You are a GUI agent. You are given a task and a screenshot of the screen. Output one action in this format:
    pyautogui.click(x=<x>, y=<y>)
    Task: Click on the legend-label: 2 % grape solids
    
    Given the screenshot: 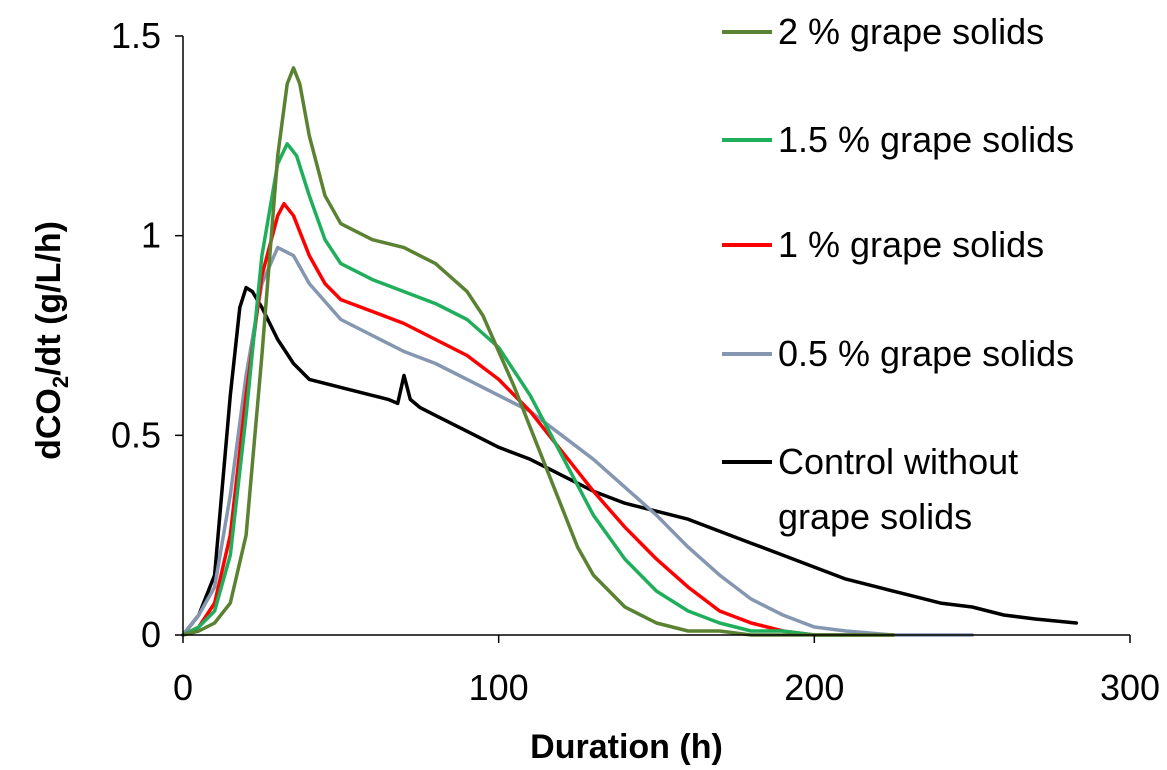 What is the action you would take?
    pyautogui.click(x=911, y=31)
    